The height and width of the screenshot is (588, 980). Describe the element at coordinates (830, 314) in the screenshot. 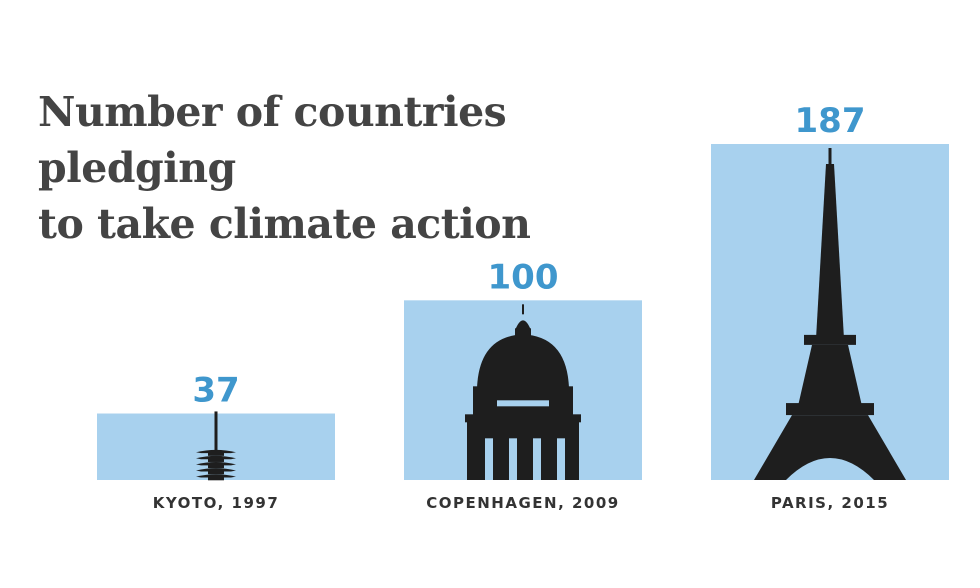

I see `eiffel-tower-icon` at that location.